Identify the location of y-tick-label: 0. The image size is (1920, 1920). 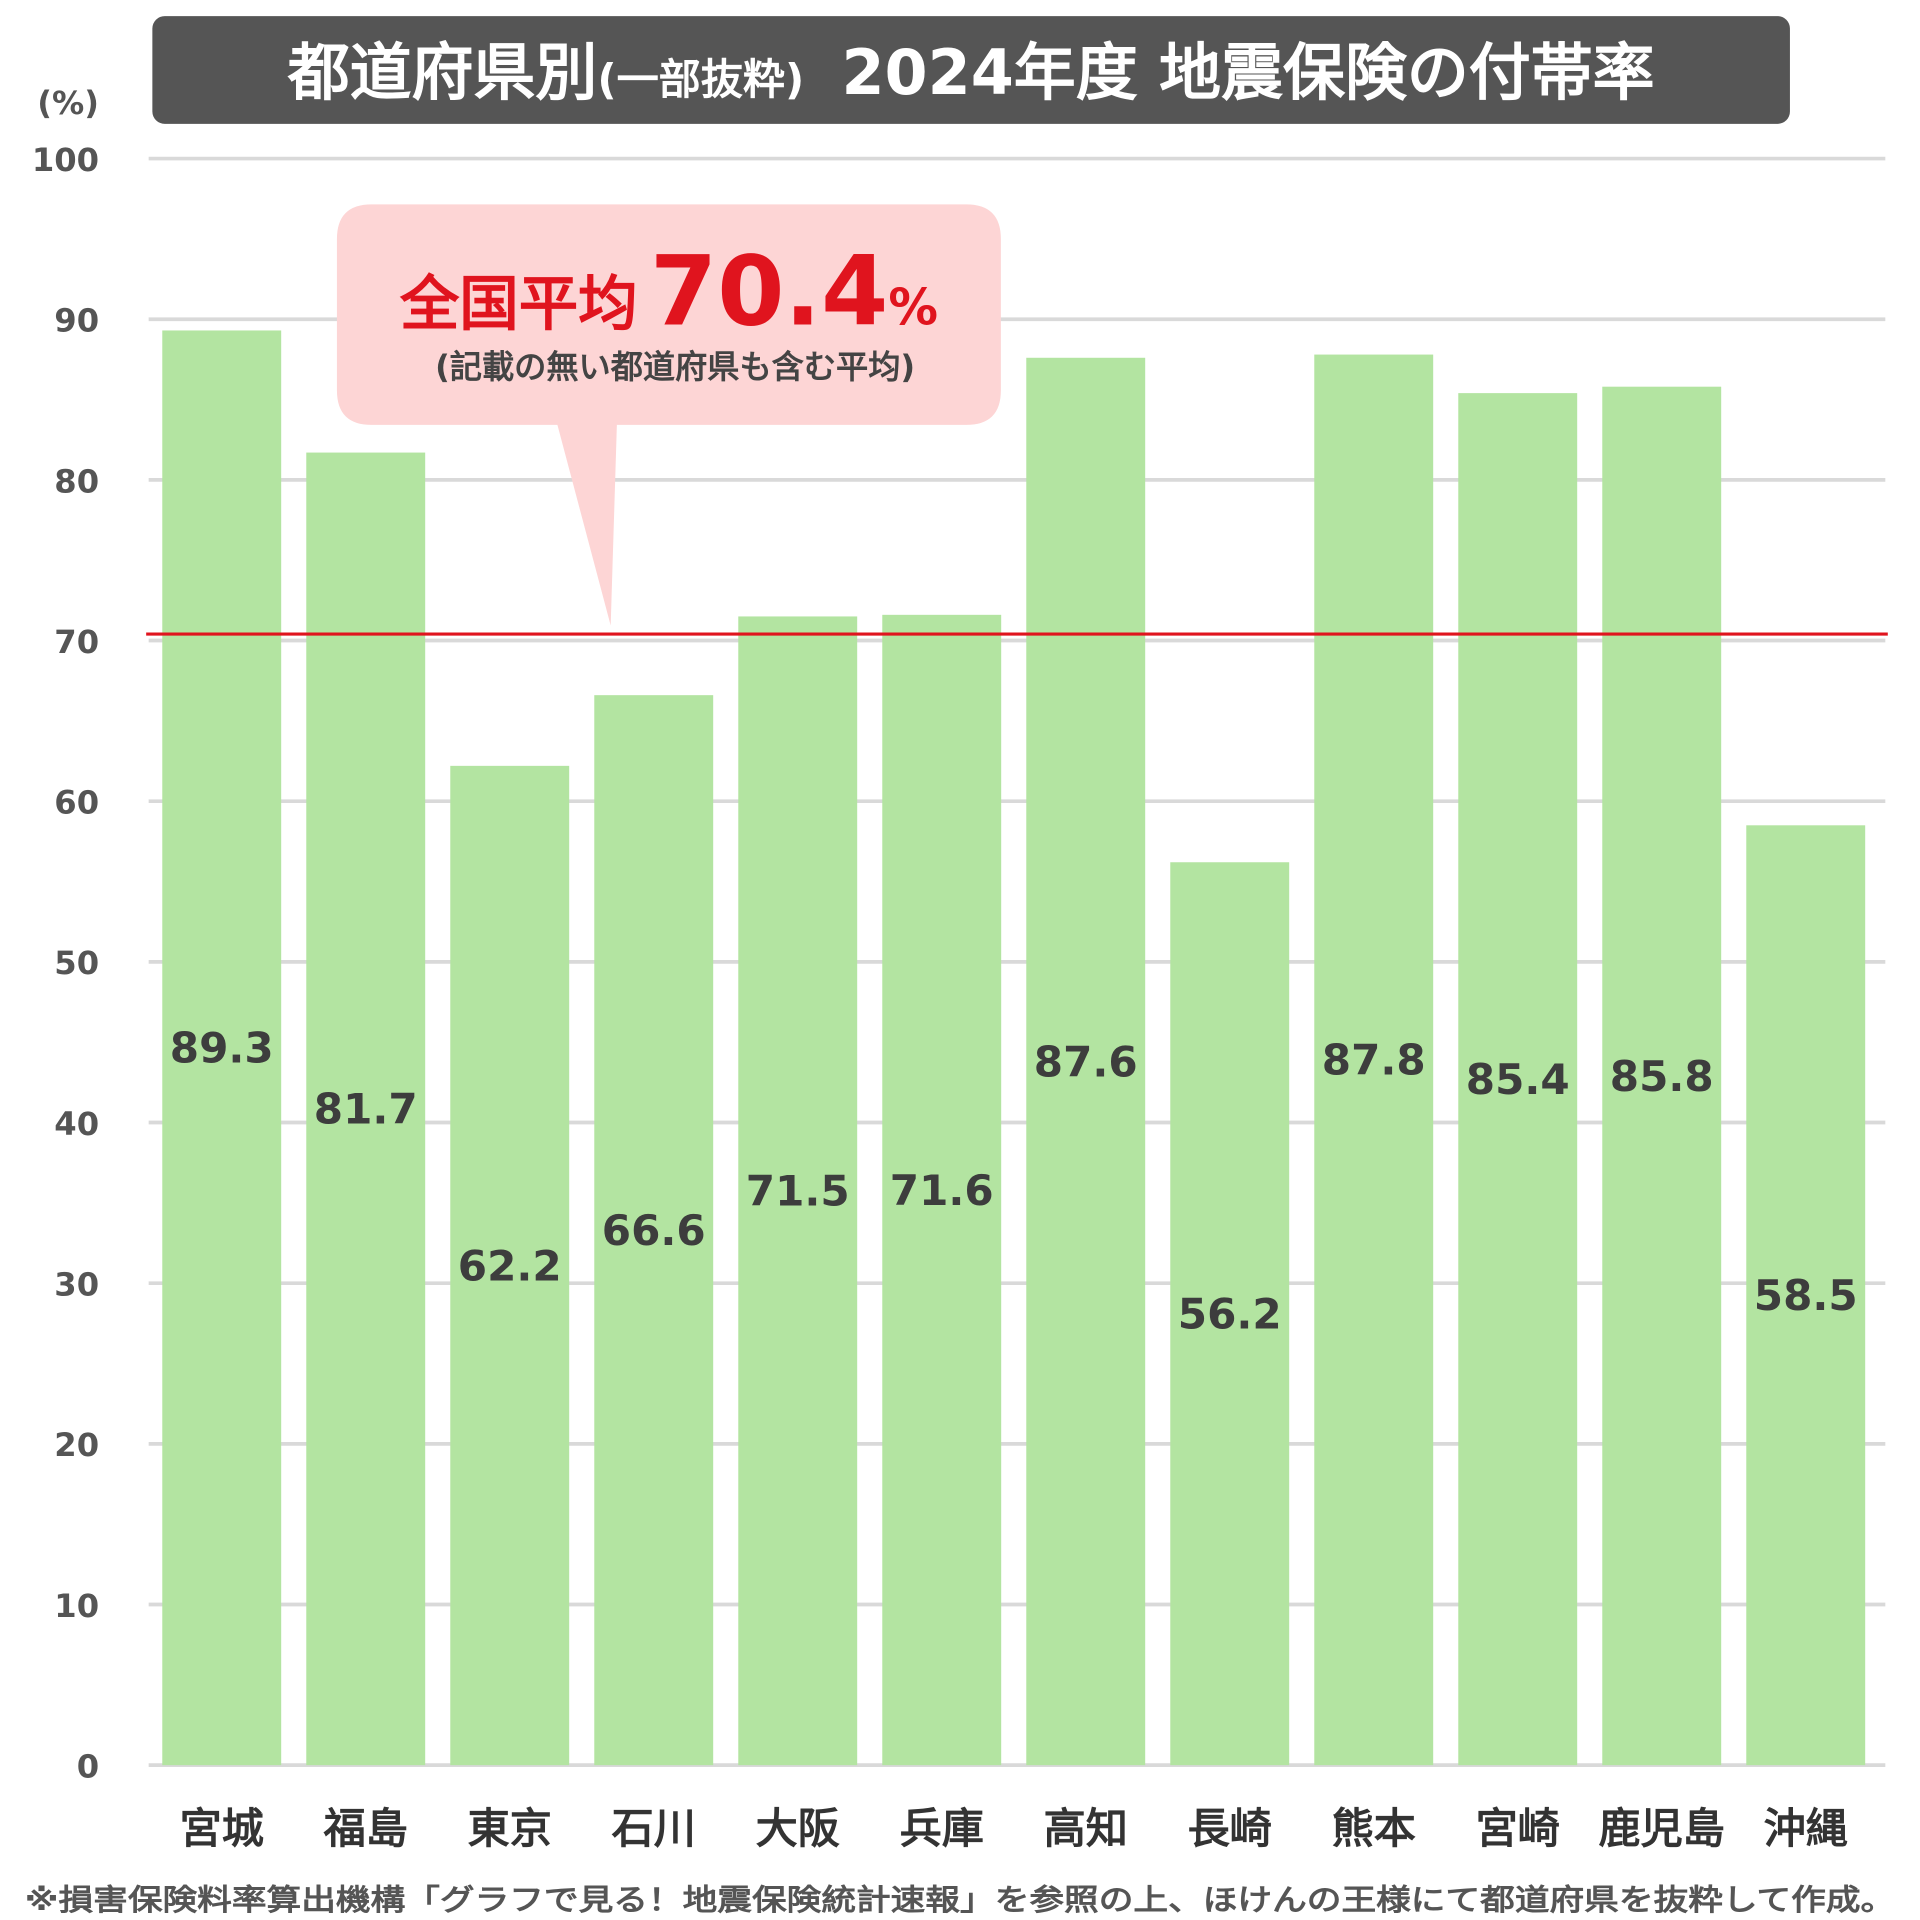
(88, 1767).